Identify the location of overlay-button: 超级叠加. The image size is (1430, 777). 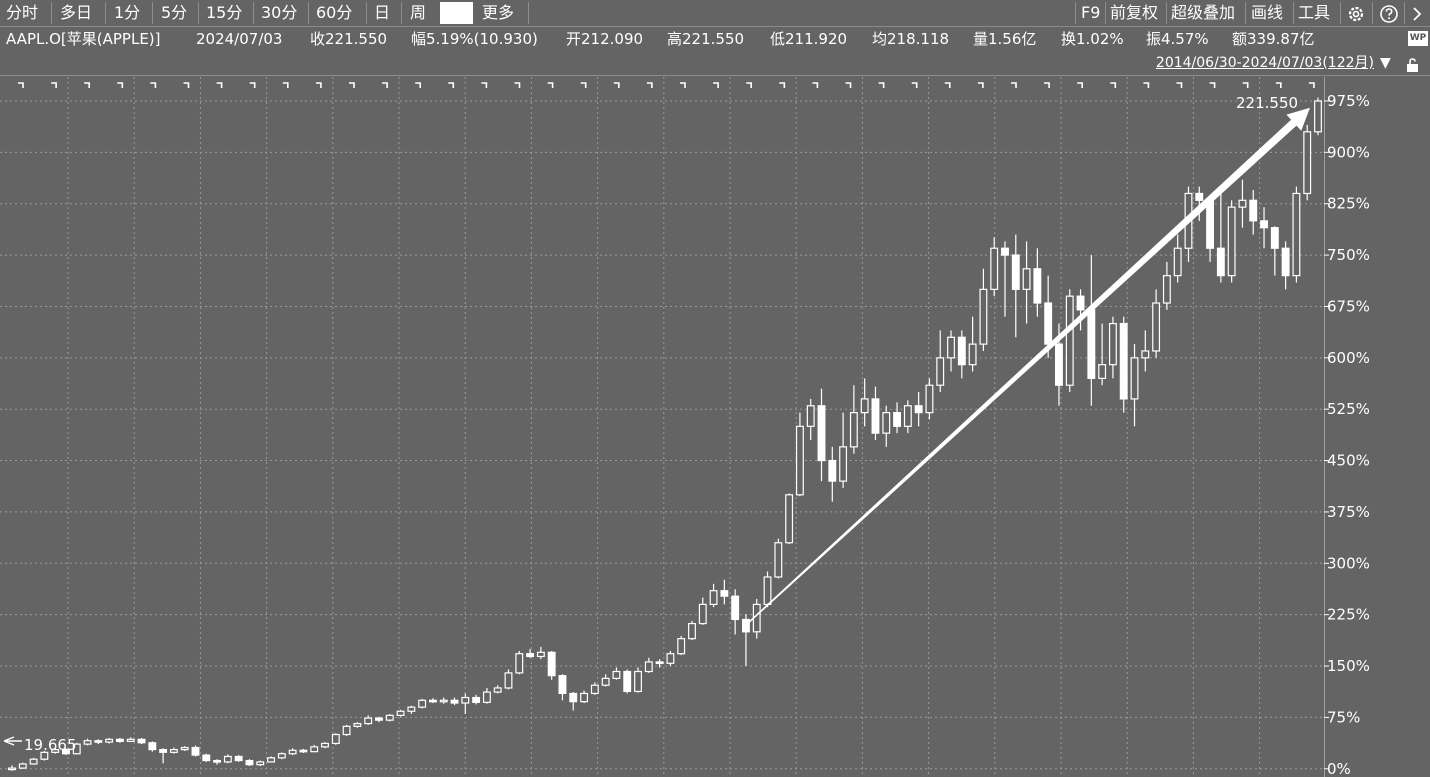
(1203, 12).